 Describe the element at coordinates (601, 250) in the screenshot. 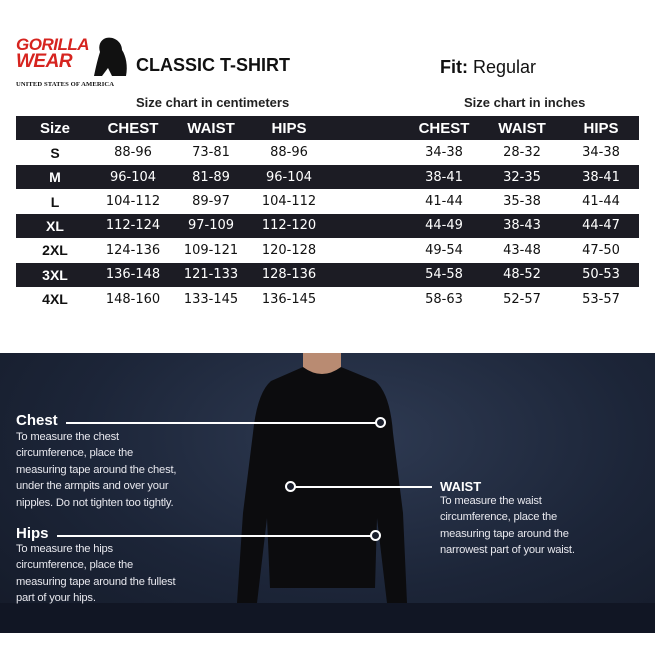

I see `inch-cell: 47-50` at that location.